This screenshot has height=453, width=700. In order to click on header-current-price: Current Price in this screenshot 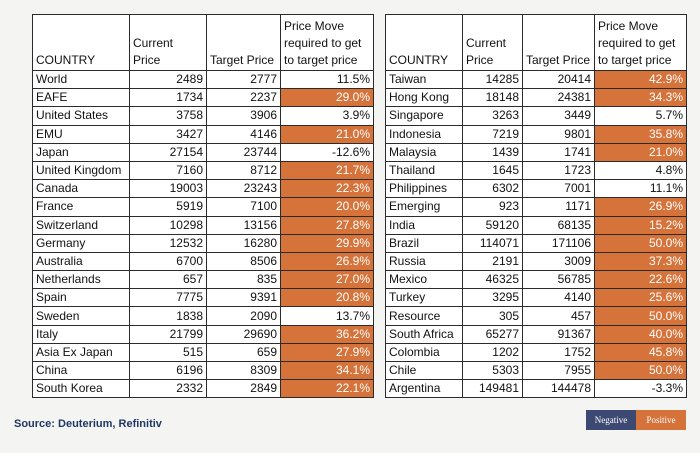, I will do `click(492, 42)`.